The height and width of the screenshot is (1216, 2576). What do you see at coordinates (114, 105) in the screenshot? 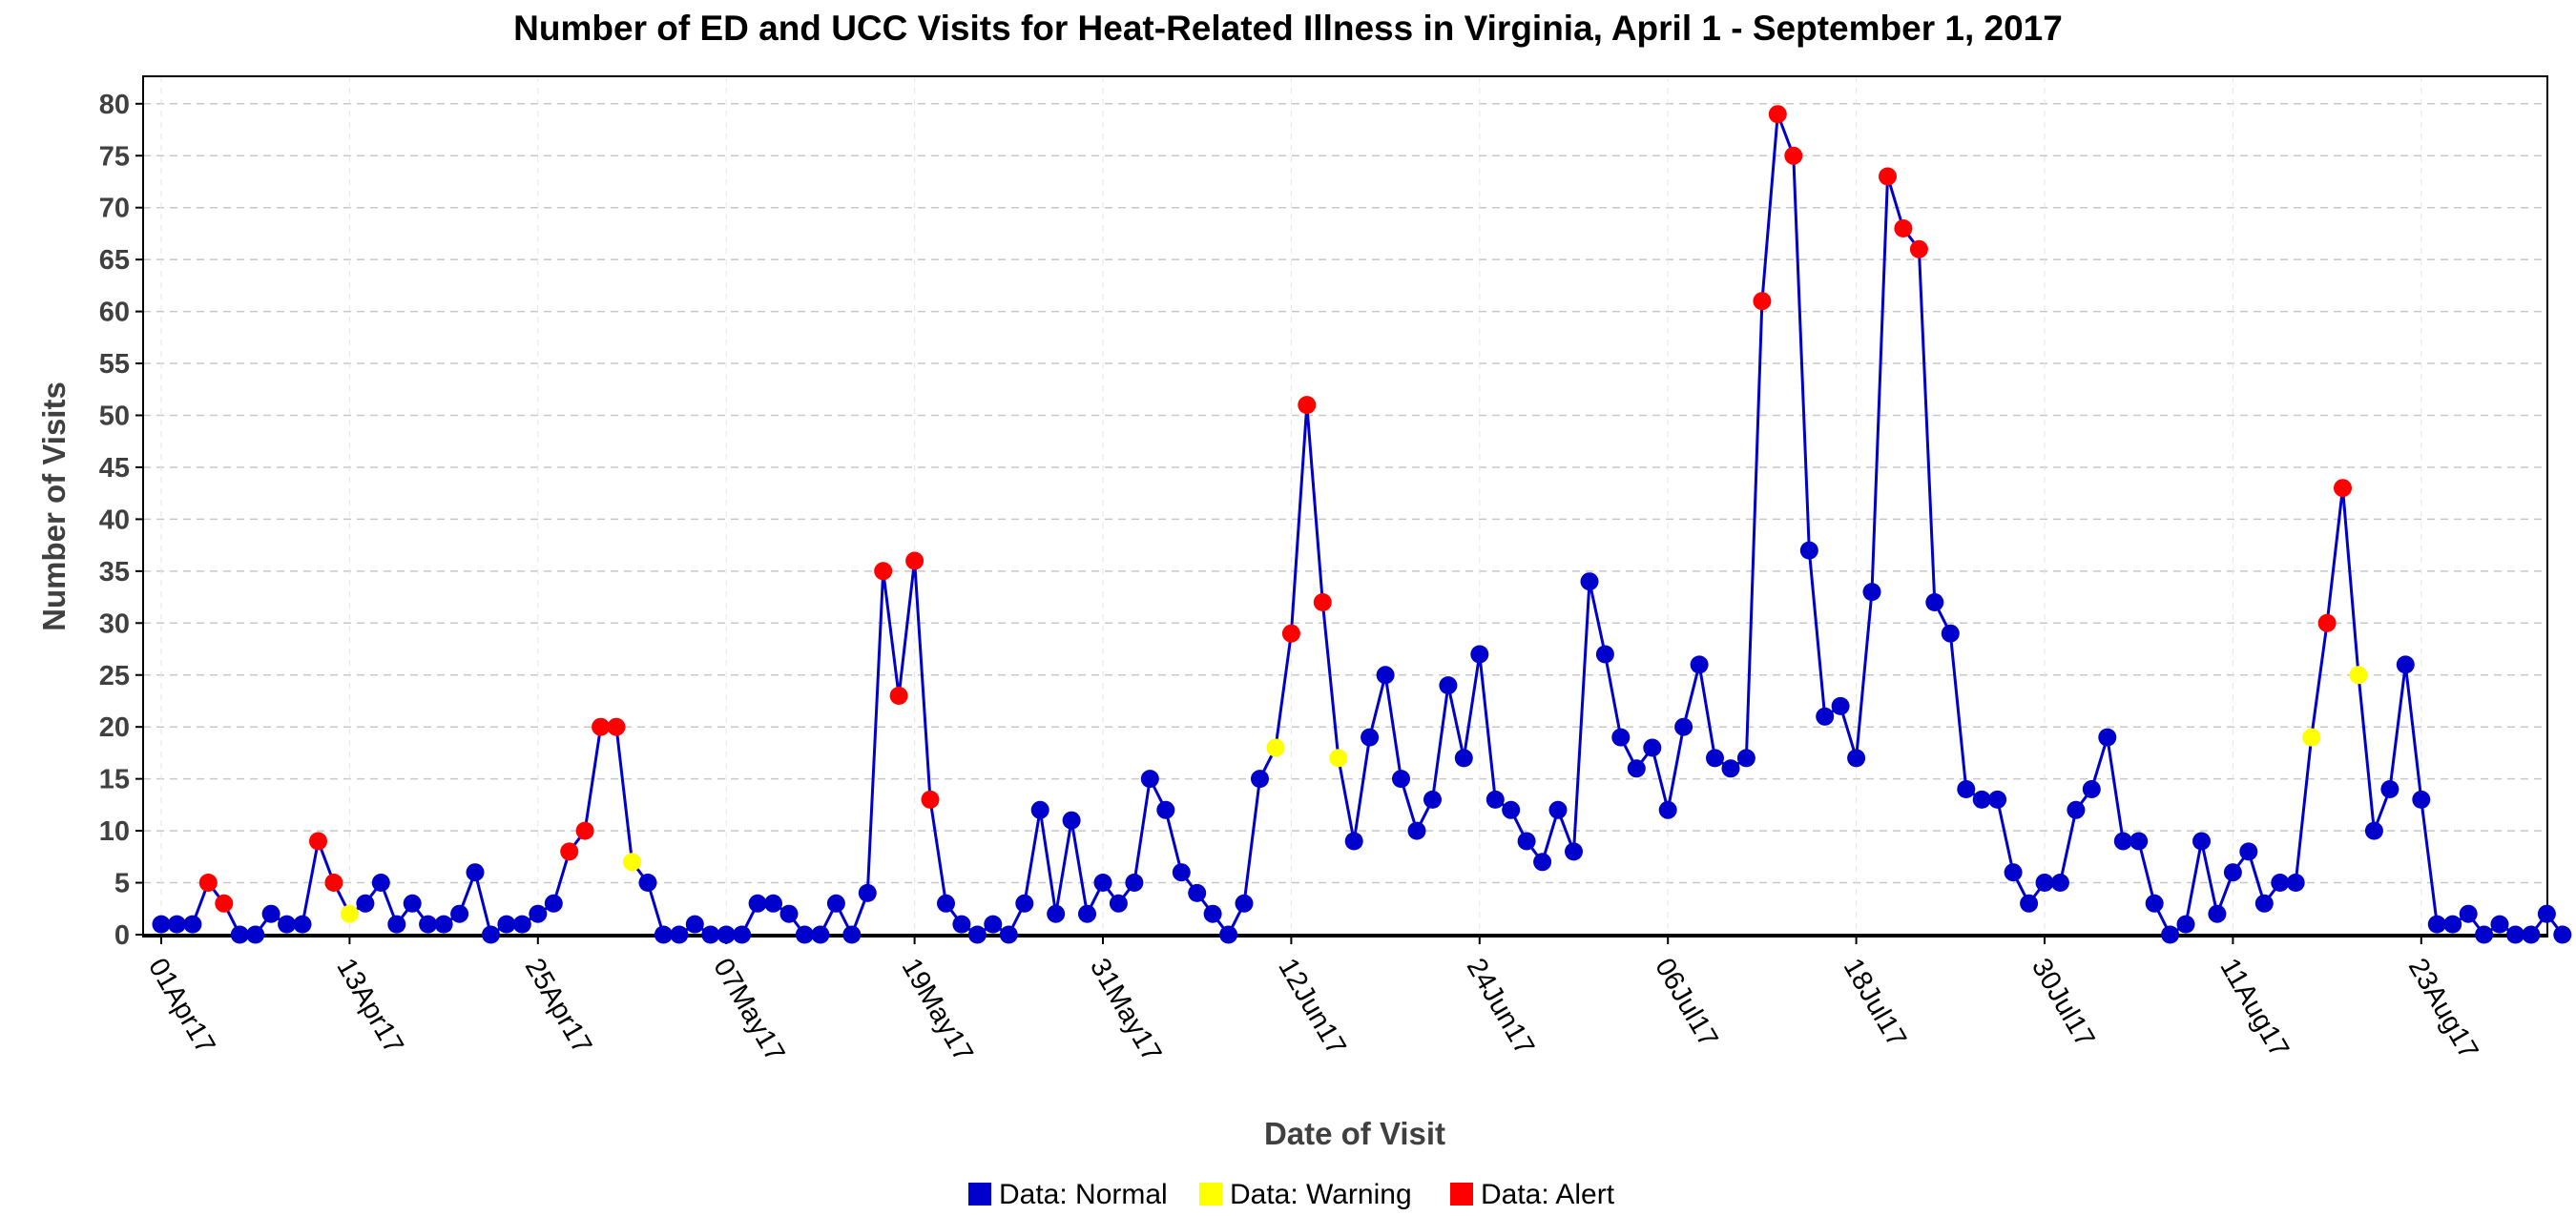
I see `y-tick-label: 80` at bounding box center [114, 105].